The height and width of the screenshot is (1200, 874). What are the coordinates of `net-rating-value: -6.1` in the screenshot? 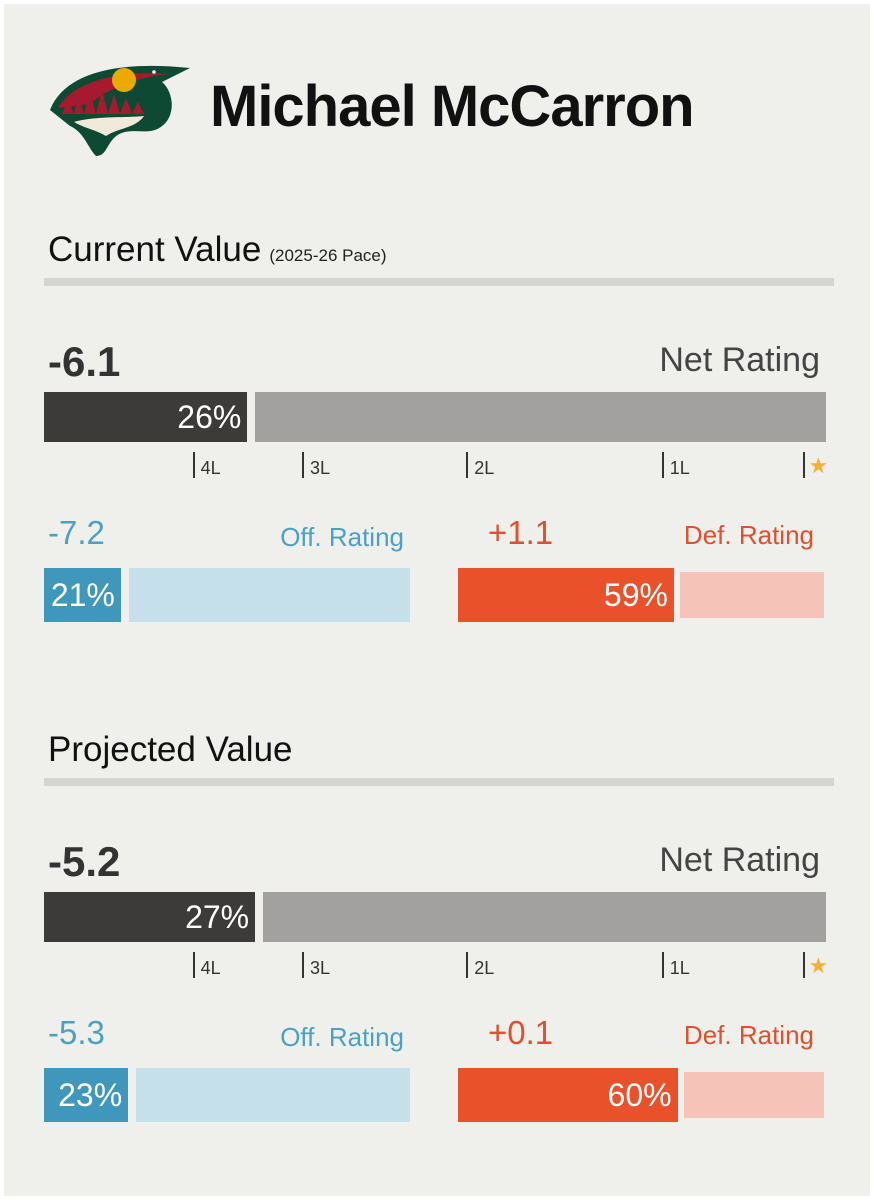 It's located at (84, 361).